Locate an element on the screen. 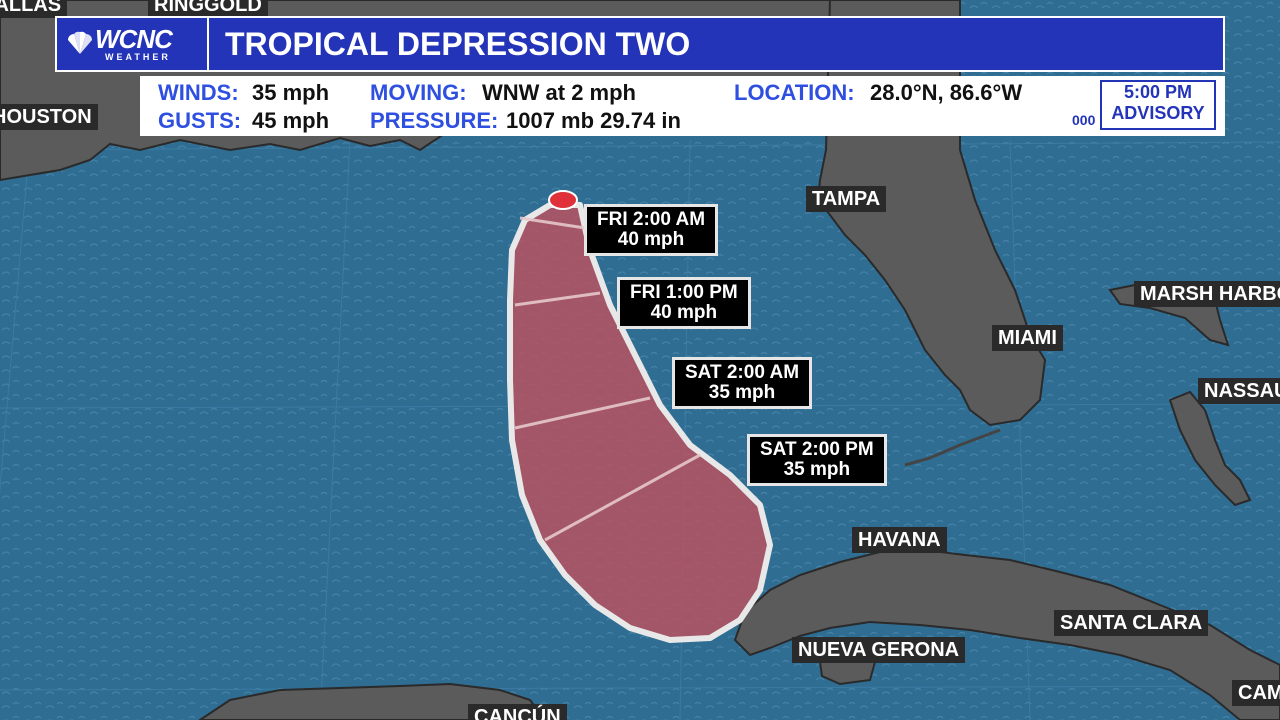  advisory-badge: 5:00 PM ADVISORY is located at coordinates (1158, 105).